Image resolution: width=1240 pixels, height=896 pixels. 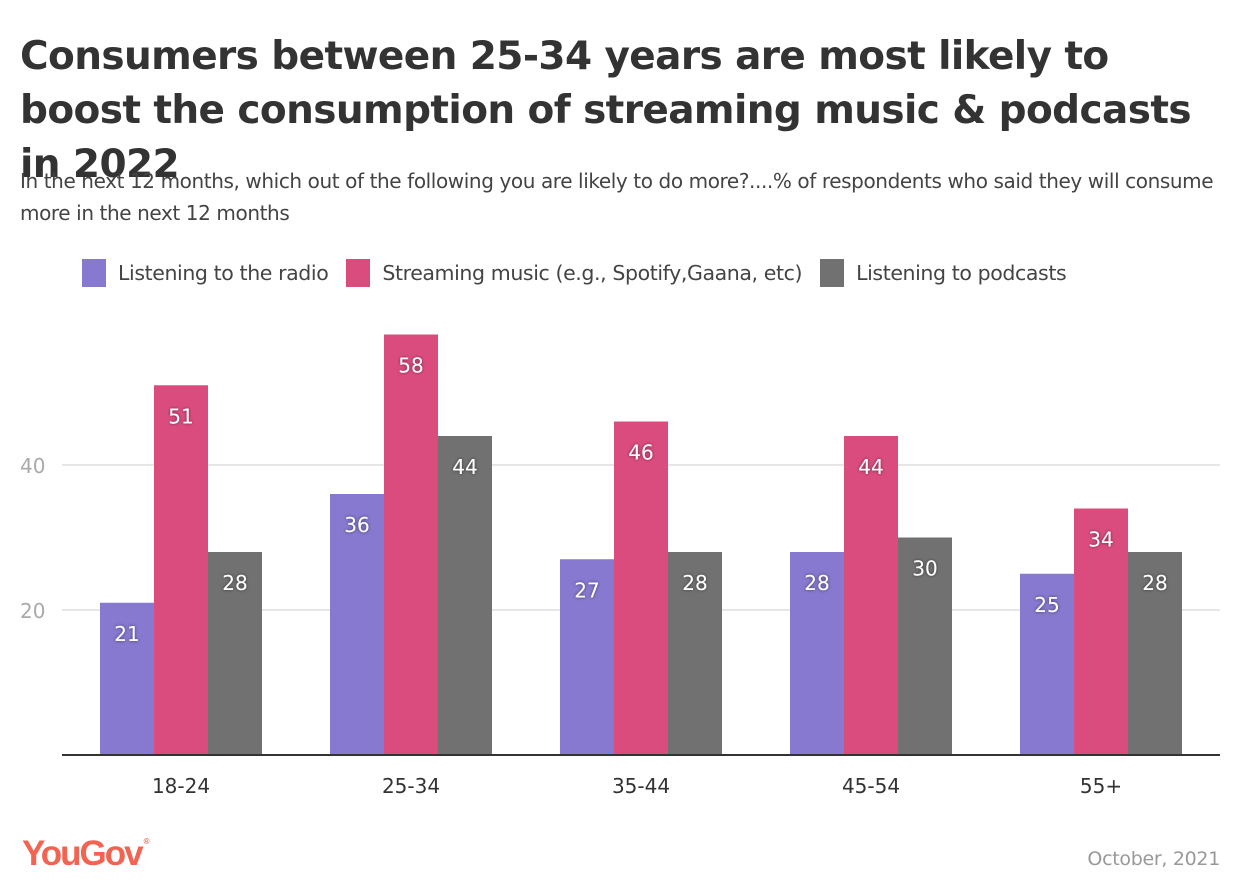 What do you see at coordinates (641, 786) in the screenshot?
I see `x-tick-label: 35-44` at bounding box center [641, 786].